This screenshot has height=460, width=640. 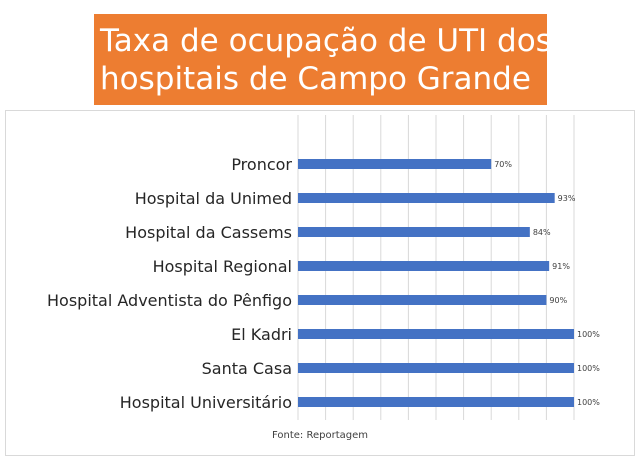 I want to click on category-label: Santa Casa, so click(x=247, y=368).